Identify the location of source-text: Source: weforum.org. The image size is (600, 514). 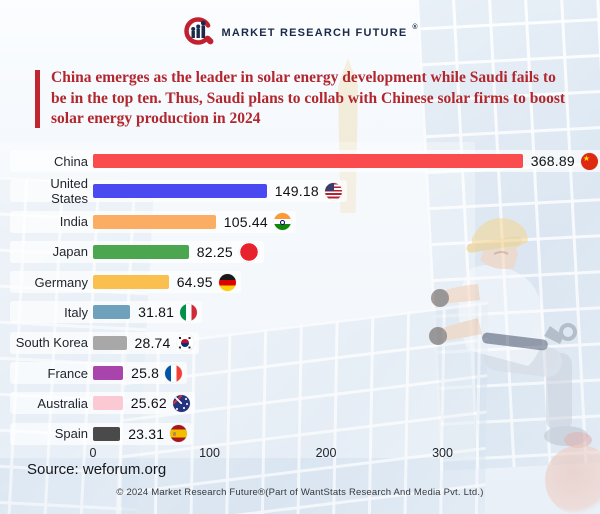
(97, 469).